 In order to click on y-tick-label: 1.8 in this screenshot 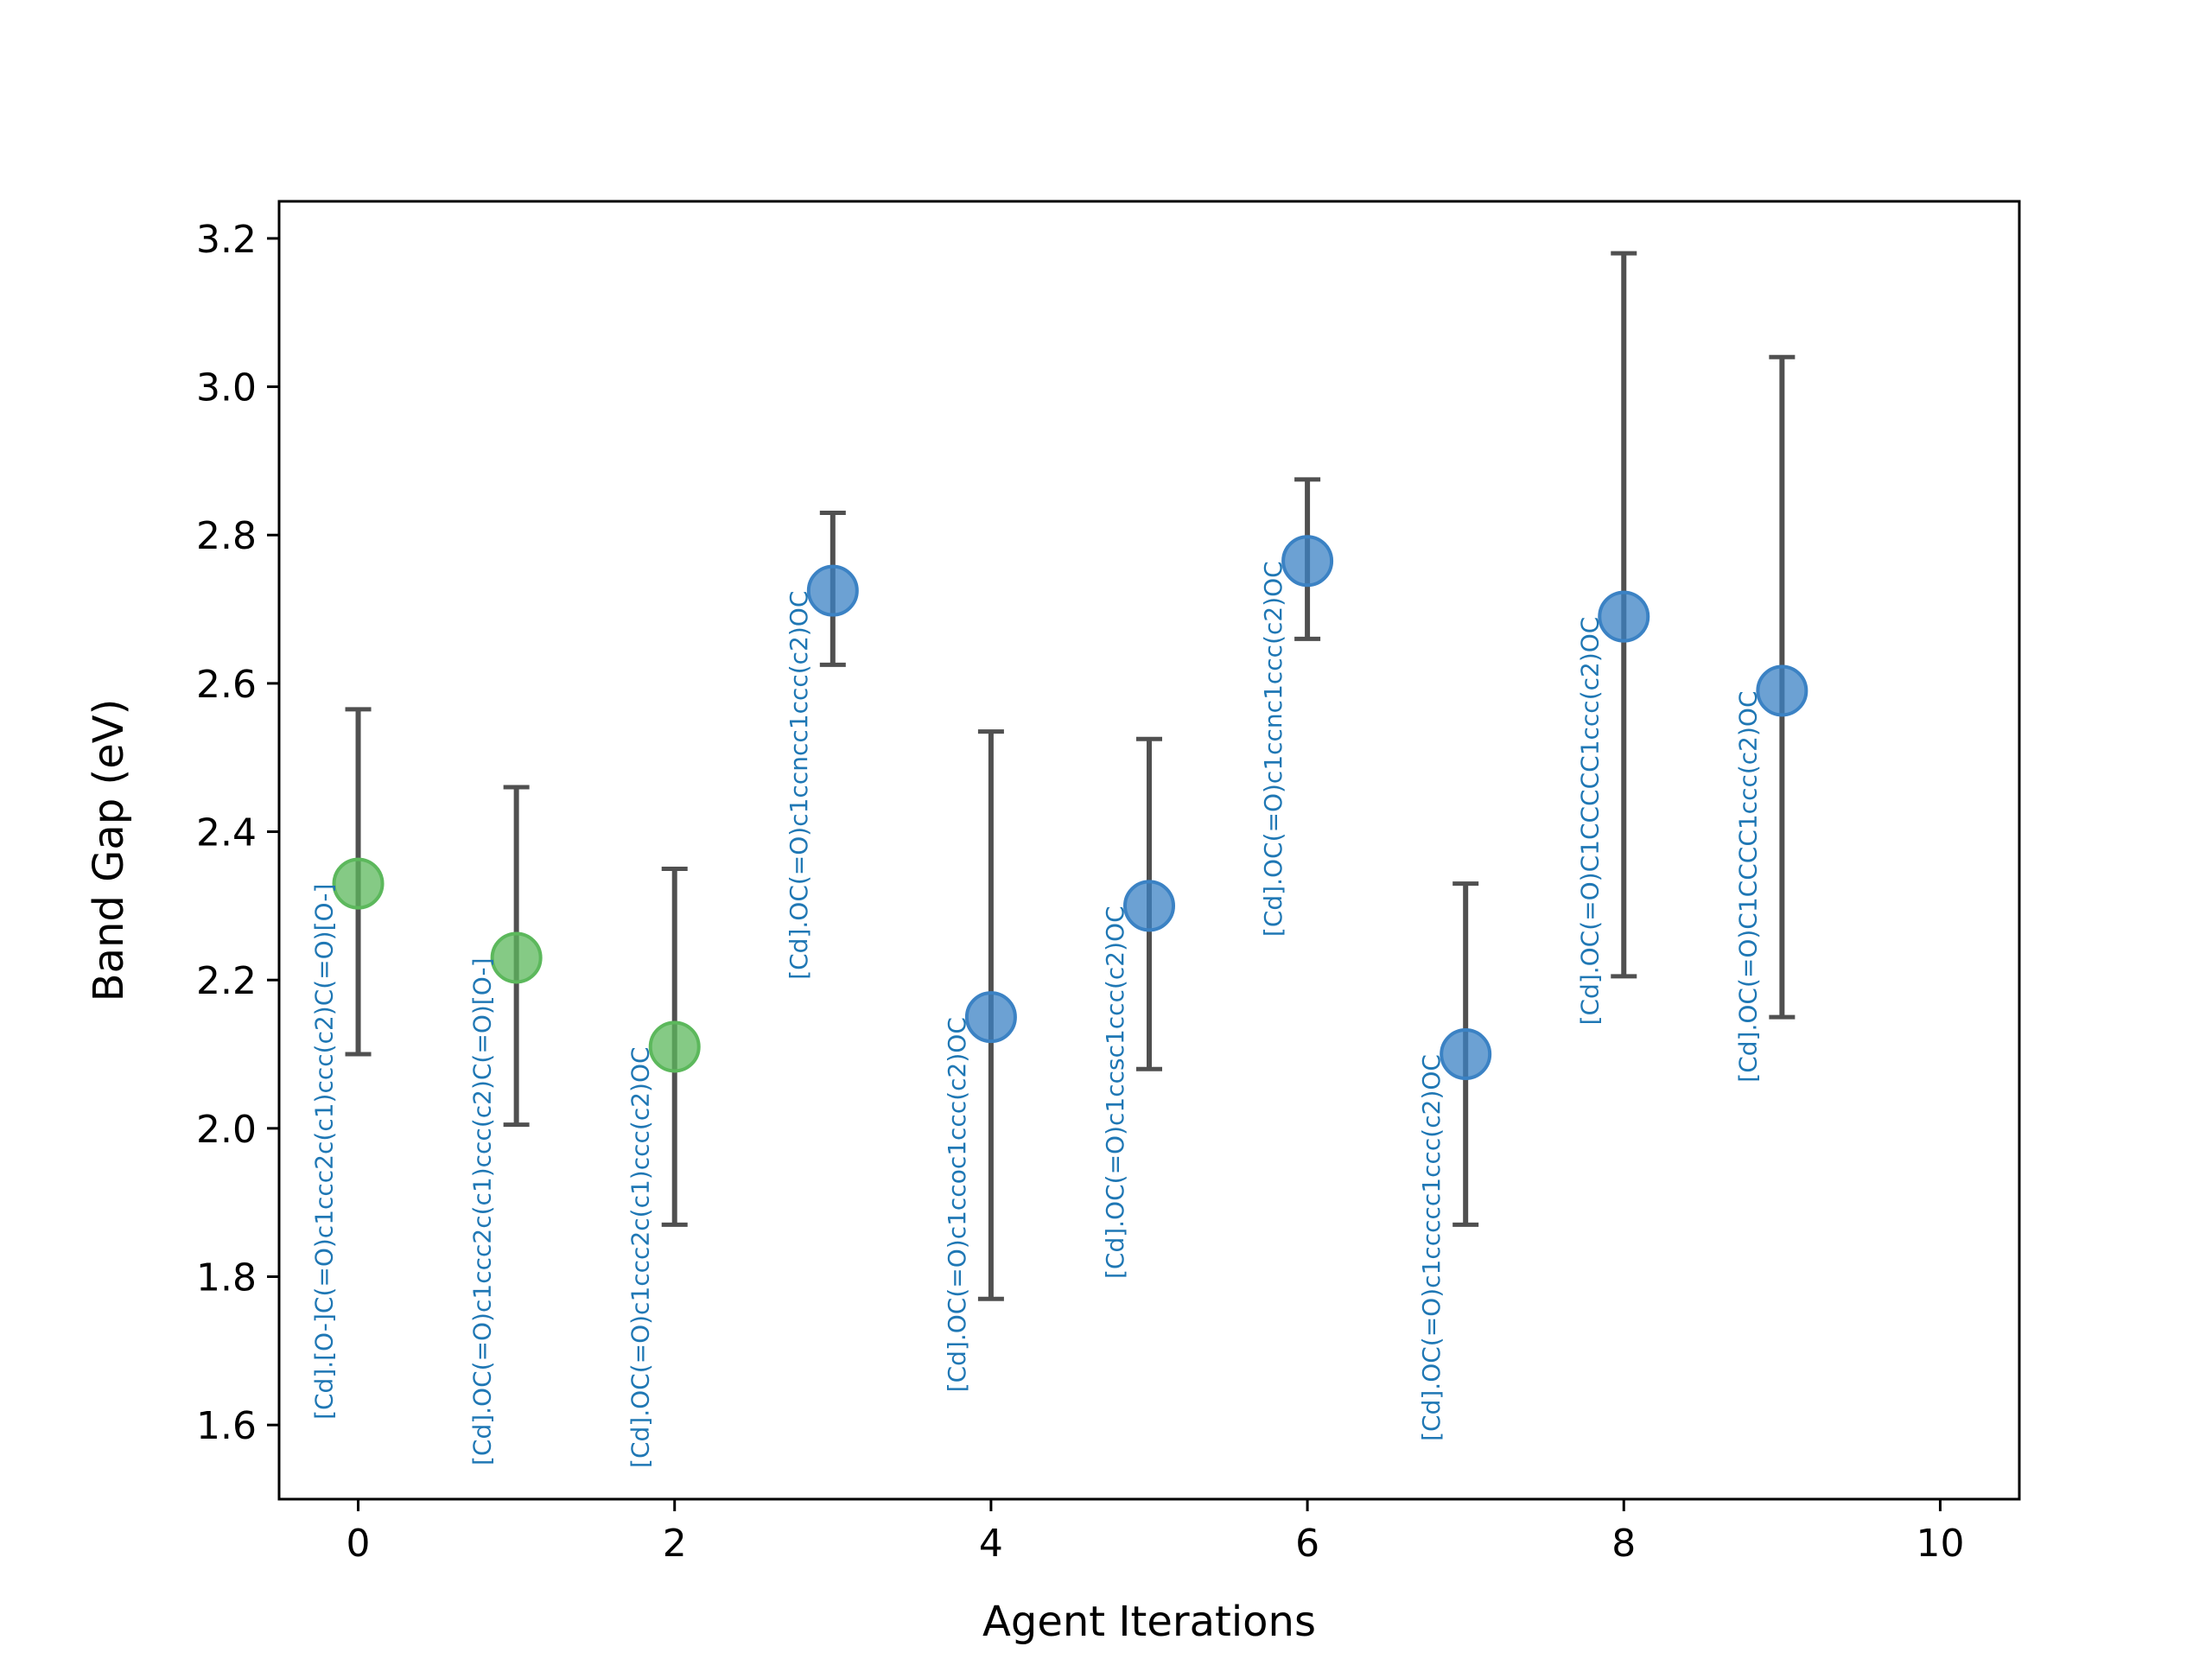, I will do `click(226, 1278)`.